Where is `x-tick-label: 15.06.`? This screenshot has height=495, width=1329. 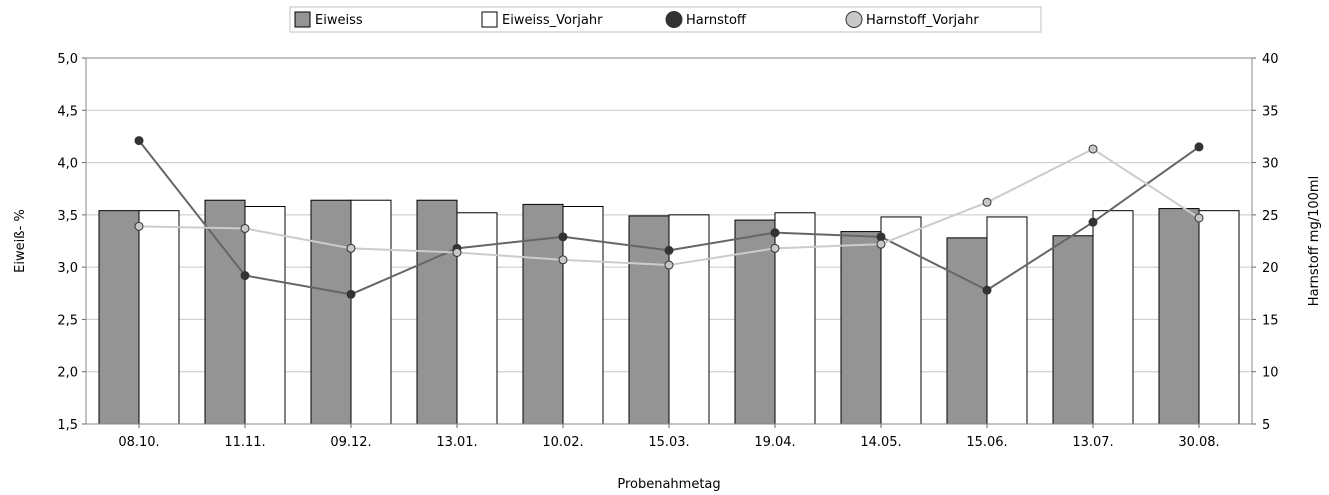
x-tick-label: 15.06. is located at coordinates (986, 442).